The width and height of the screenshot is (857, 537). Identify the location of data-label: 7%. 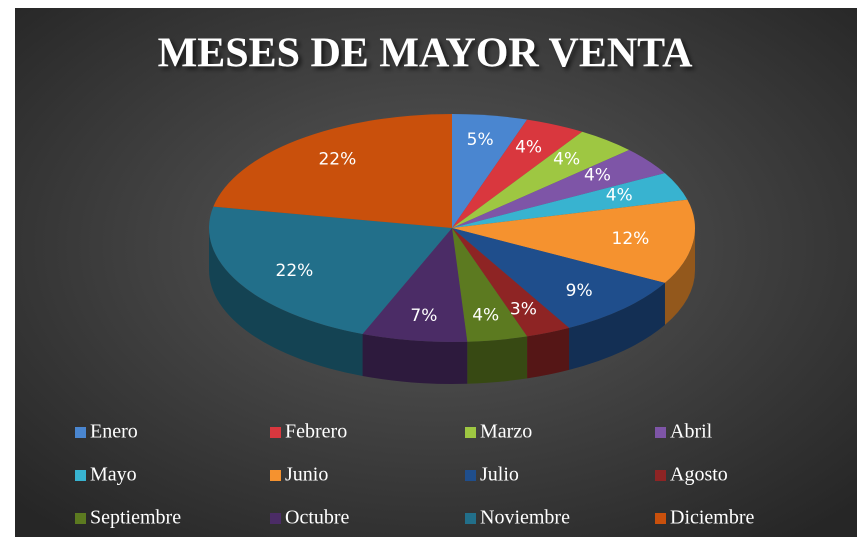
(423, 316).